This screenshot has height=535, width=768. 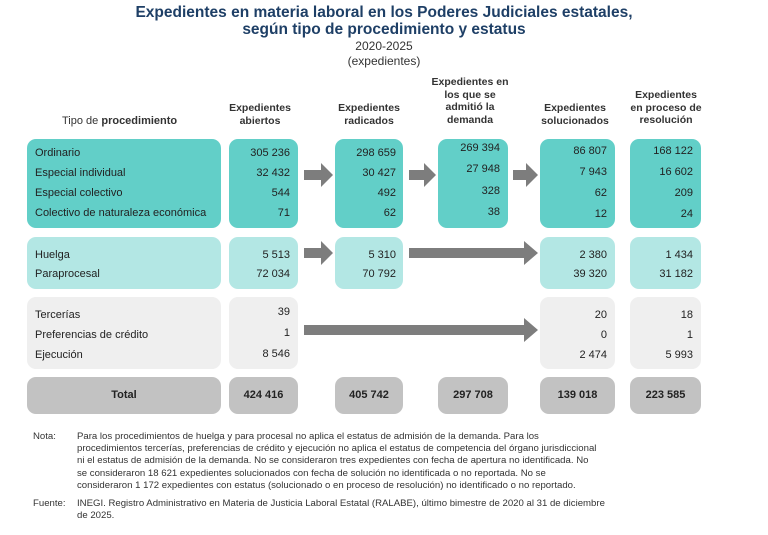 What do you see at coordinates (577, 263) in the screenshot?
I see `group2-solucionados-block` at bounding box center [577, 263].